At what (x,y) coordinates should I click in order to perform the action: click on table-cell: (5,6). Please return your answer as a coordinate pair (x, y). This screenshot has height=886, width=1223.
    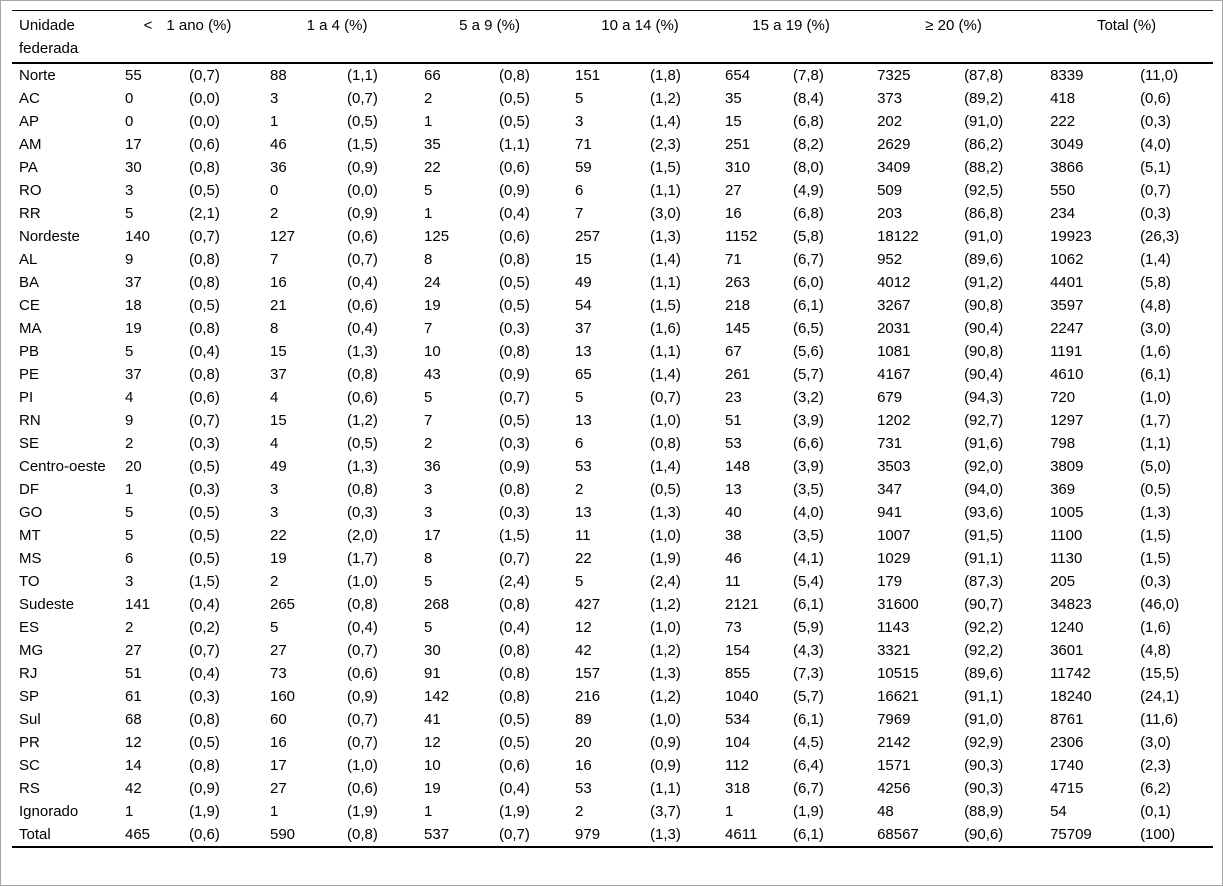
    Looking at the image, I should click on (808, 351).